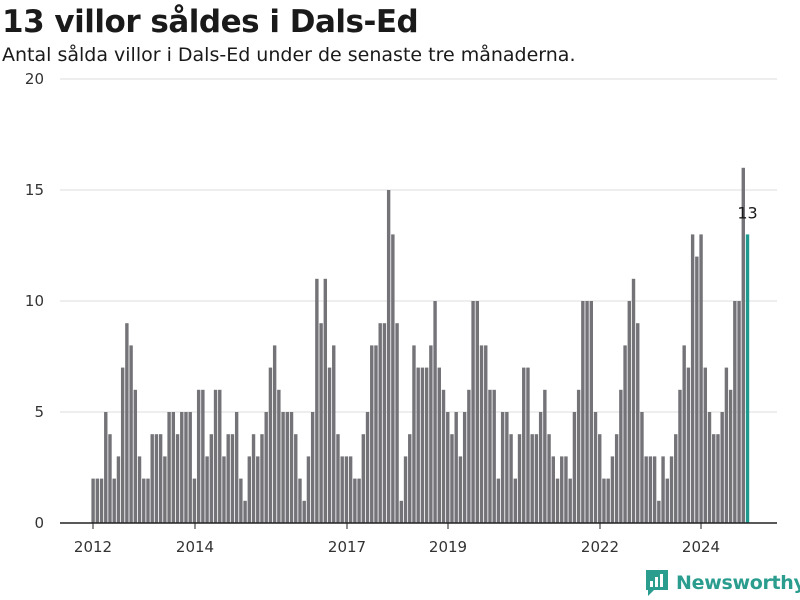 The image size is (800, 600). Describe the element at coordinates (34, 79) in the screenshot. I see `y-tick-label: 20` at that location.